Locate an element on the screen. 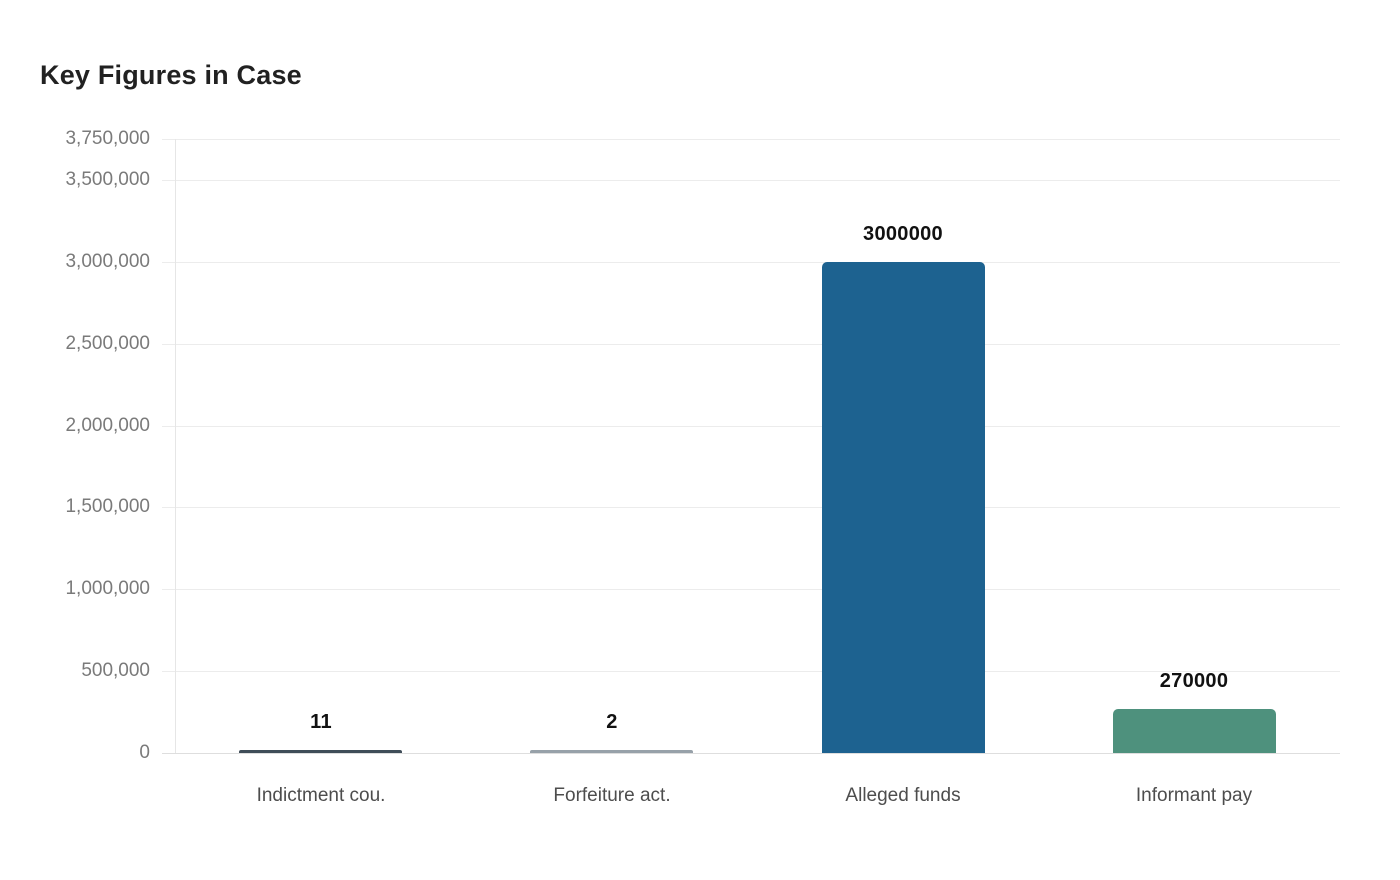 This screenshot has width=1400, height=880. y-axis-tick-label: 1,500,000 is located at coordinates (107, 506).